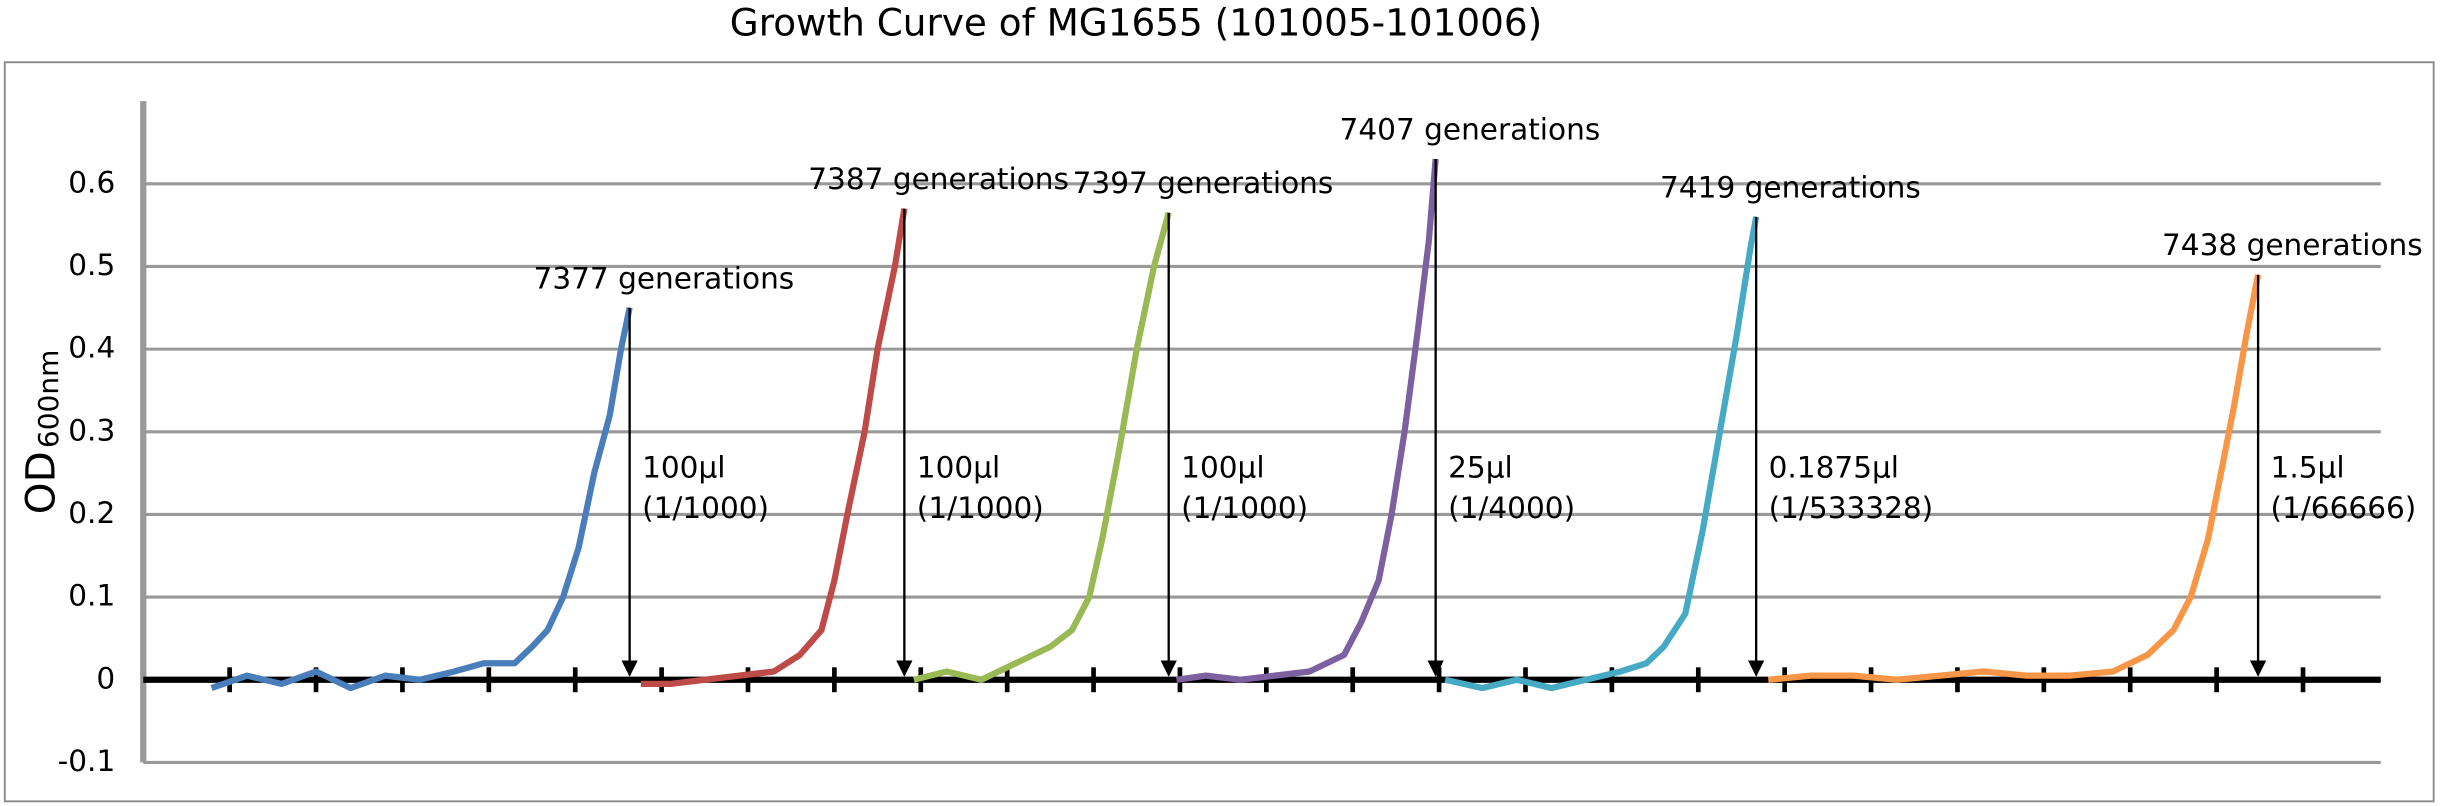  What do you see at coordinates (1203, 183) in the screenshot?
I see `generation-label: 7397 generations` at bounding box center [1203, 183].